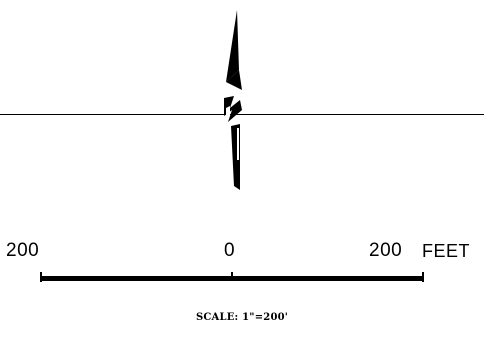 The width and height of the screenshot is (484, 338). What do you see at coordinates (232, 277) in the screenshot?
I see `scale-bar` at bounding box center [232, 277].